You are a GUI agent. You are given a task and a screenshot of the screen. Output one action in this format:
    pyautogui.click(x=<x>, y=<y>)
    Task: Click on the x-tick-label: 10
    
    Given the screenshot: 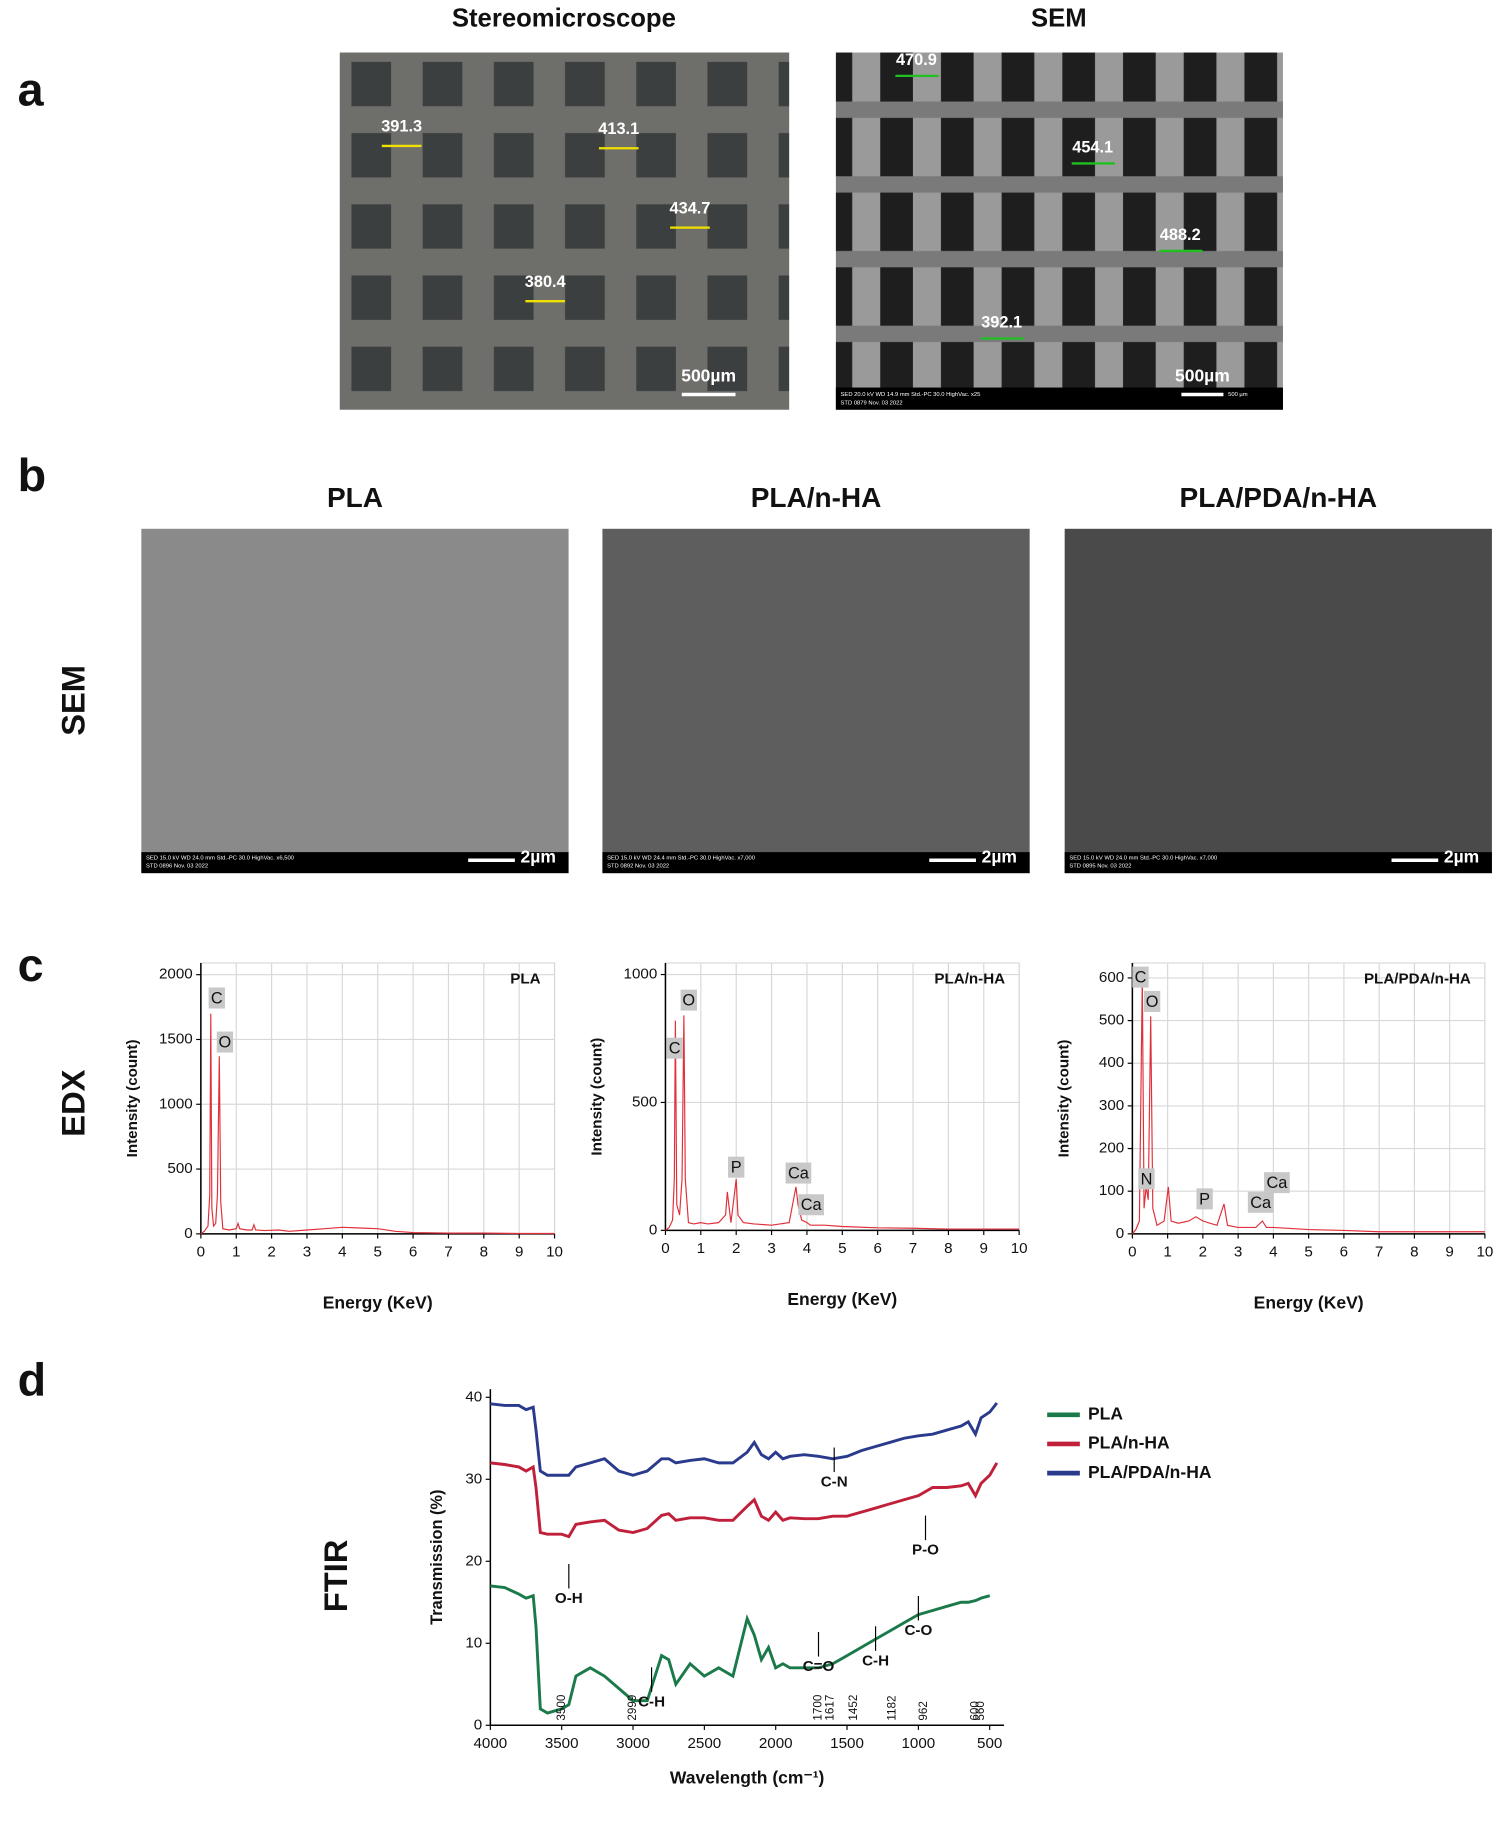 What is the action you would take?
    pyautogui.click(x=554, y=1252)
    